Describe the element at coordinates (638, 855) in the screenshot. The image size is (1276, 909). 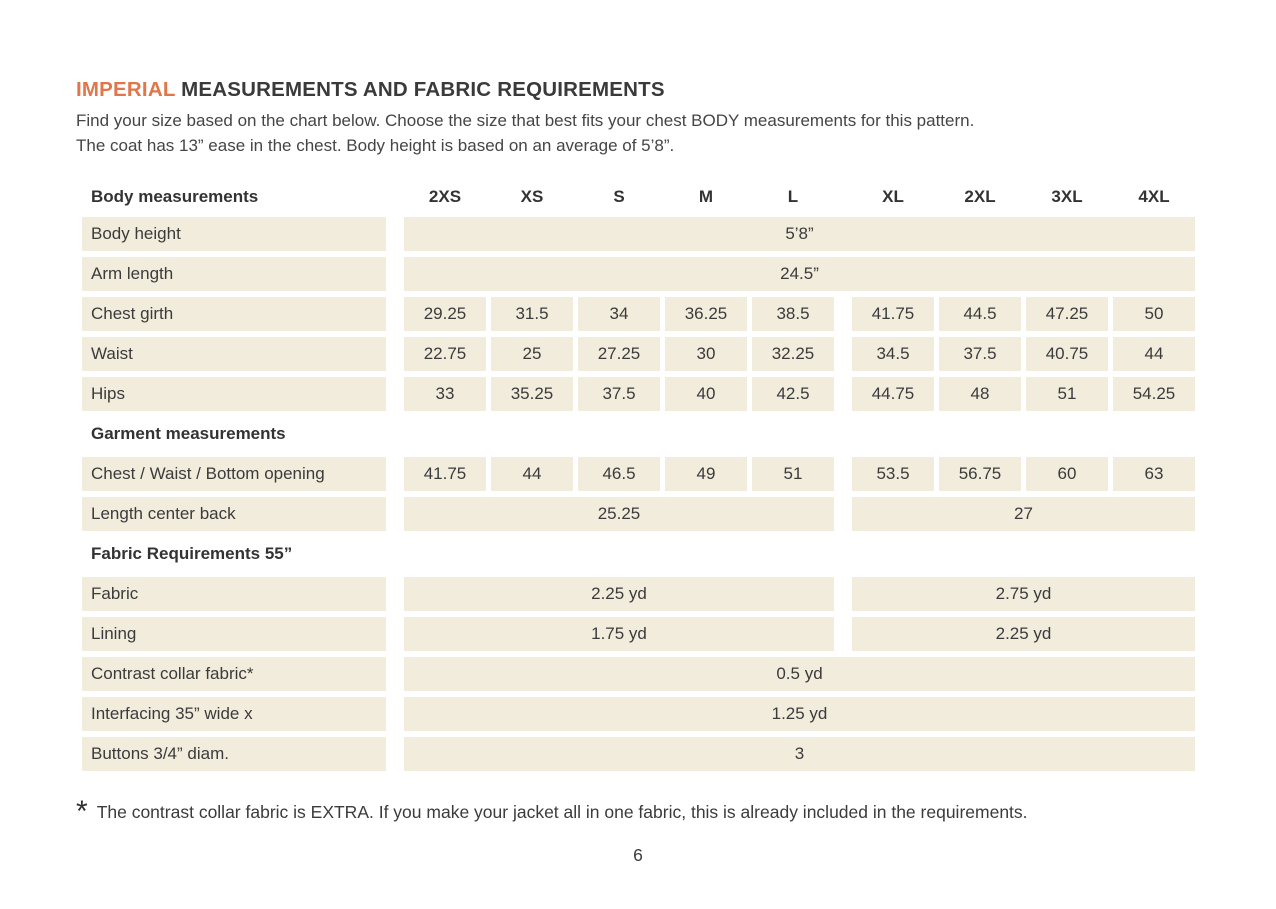
I see `page-number: 6` at that location.